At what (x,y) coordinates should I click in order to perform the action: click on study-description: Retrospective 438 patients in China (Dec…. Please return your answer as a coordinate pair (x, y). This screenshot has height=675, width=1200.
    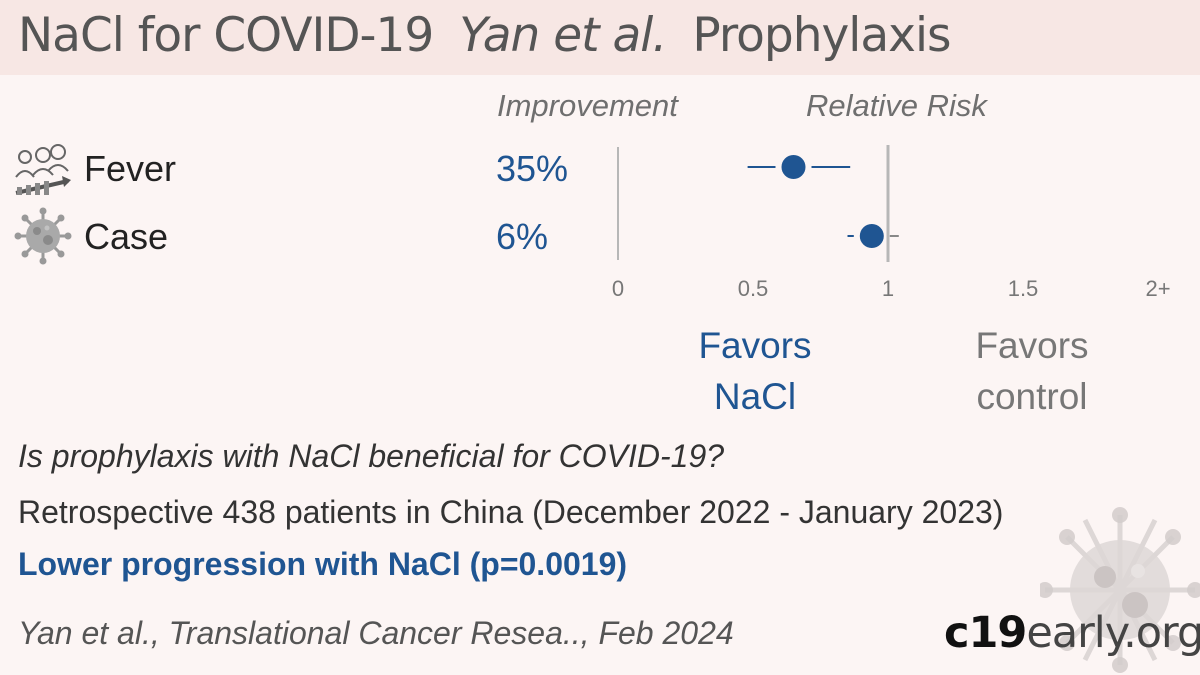
    Looking at the image, I should click on (511, 512).